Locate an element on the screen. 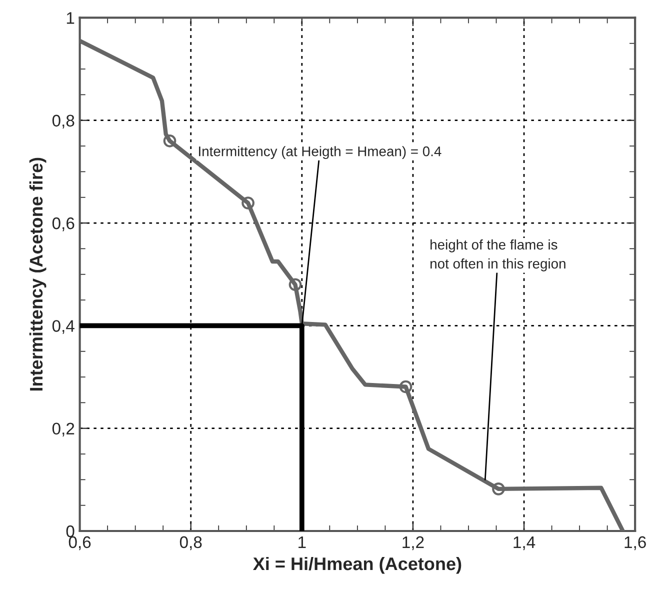  x-tick-label: 1,4 is located at coordinates (525, 543).